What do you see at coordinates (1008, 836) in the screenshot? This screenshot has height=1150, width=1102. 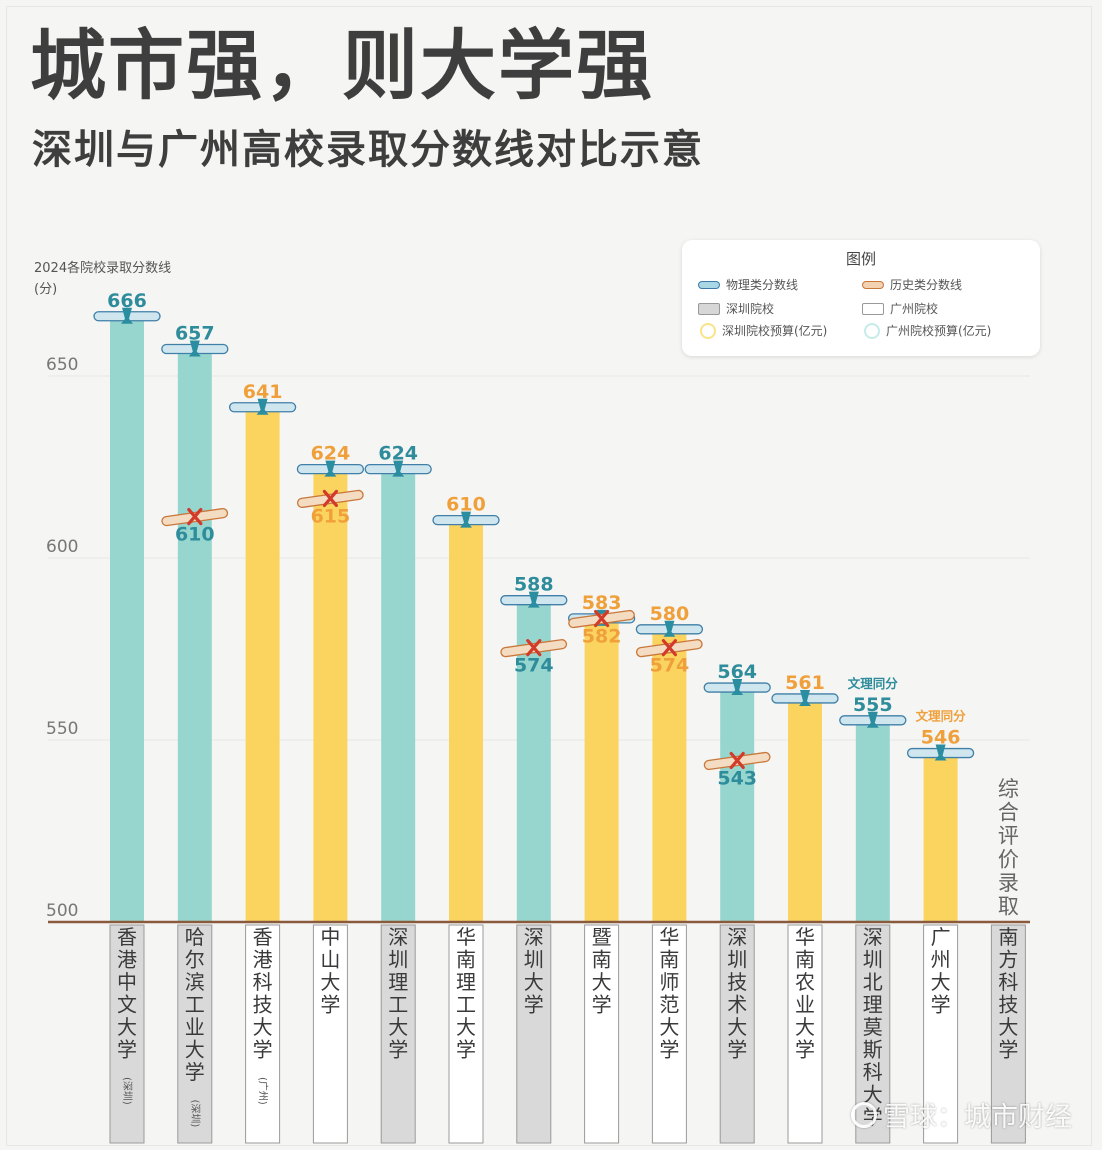 I see `annotation-char: 评` at bounding box center [1008, 836].